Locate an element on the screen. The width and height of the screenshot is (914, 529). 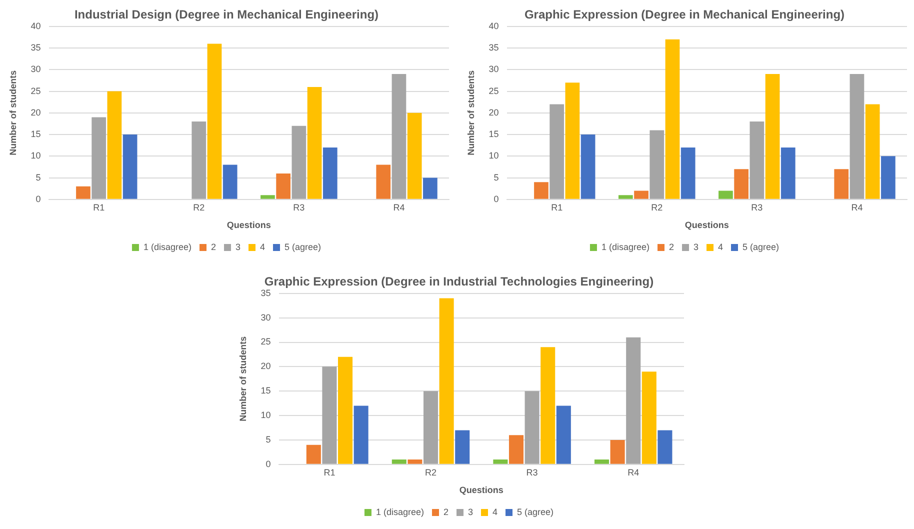
chart-title: Graphic Expression (Degree in Industrial Technologies Engineering) is located at coordinates (459, 281).